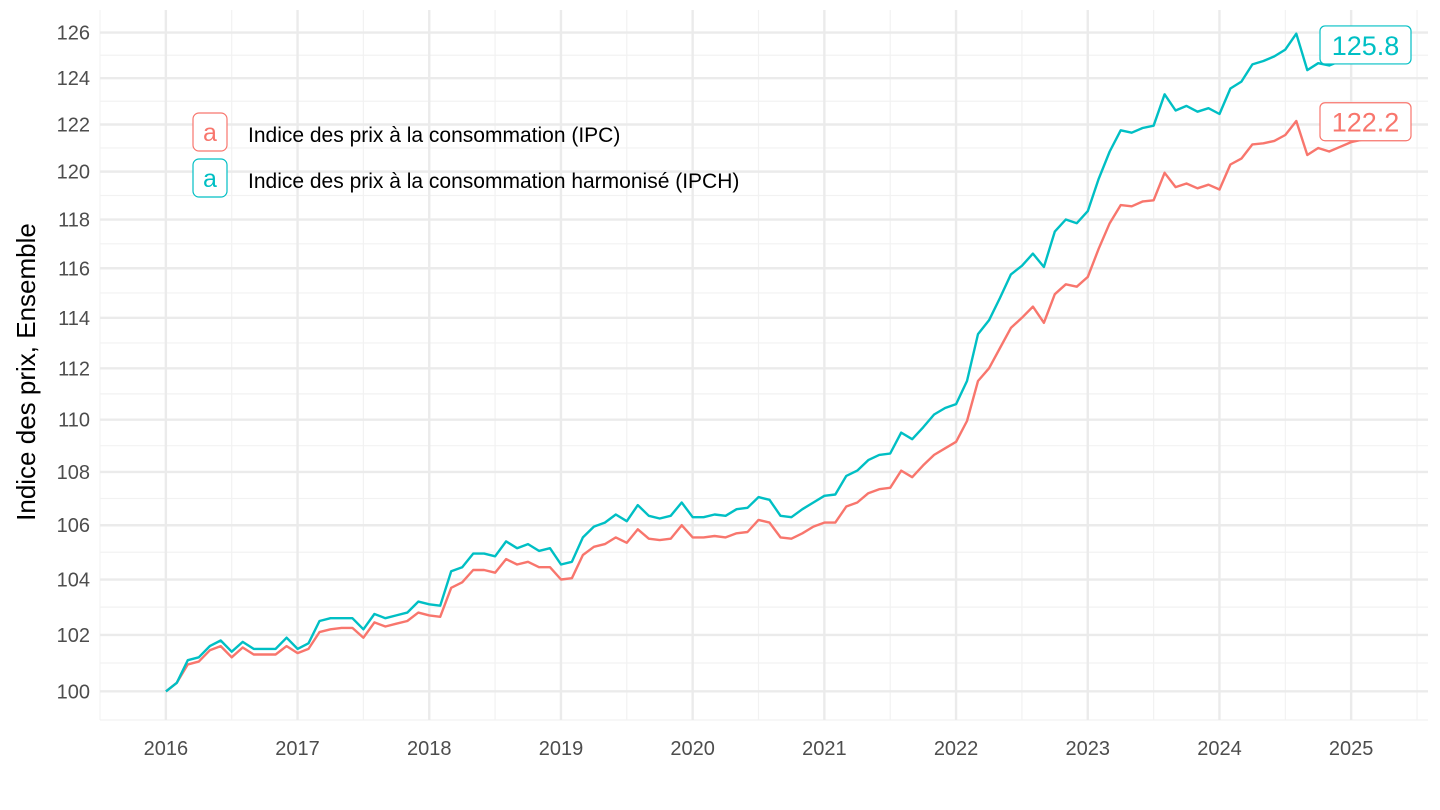 The height and width of the screenshot is (810, 1440). I want to click on x-tick-label: 2023, so click(1088, 749).